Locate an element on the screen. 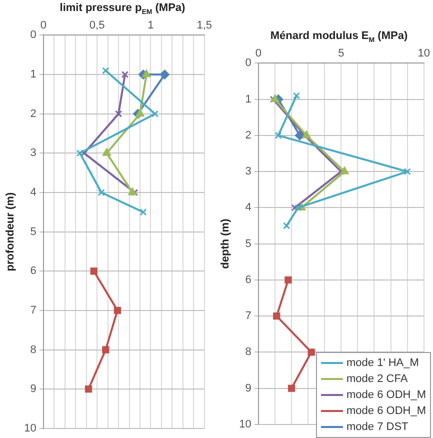 The width and height of the screenshot is (433, 438). x-tick-label: 10 is located at coordinates (424, 54).